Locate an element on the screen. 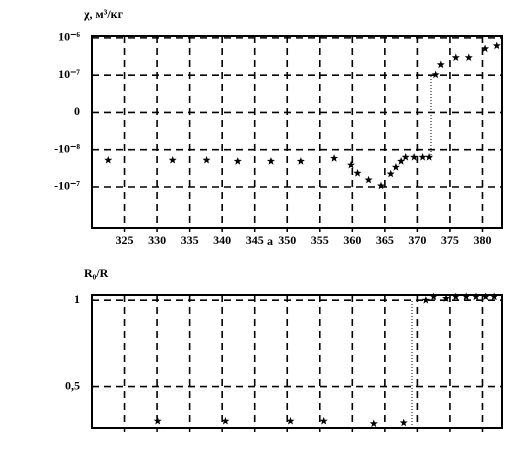 This screenshot has width=531, height=465. x-tick-label: 340 is located at coordinates (222, 240).